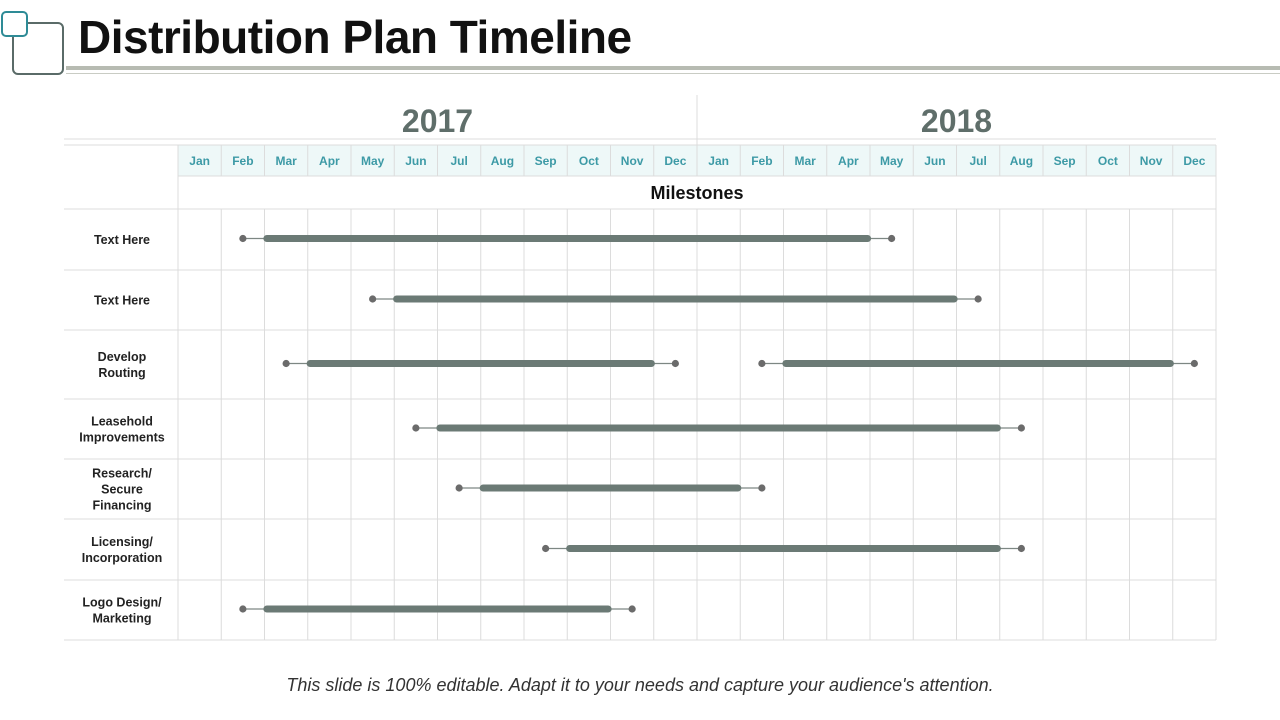 The image size is (1280, 720). What do you see at coordinates (14, 24) in the screenshot?
I see `decorative-square-small` at bounding box center [14, 24].